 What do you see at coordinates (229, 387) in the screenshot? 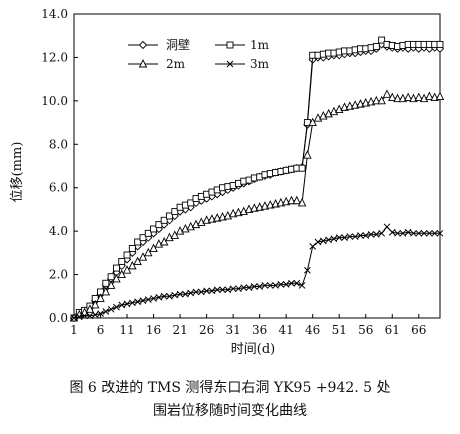
I see `caption-line-1: 图 6 改进的 TMS 测得东口右洞 YK95 +942. 5 处` at bounding box center [229, 387].